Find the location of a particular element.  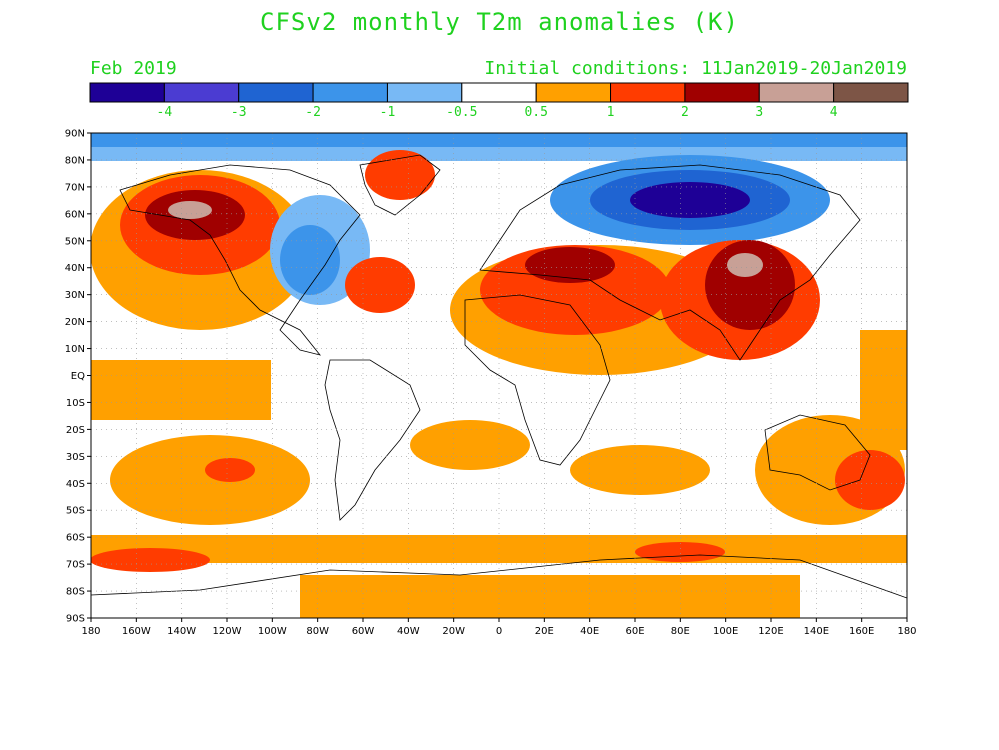

coastline-greenland is located at coordinates (400, 185).